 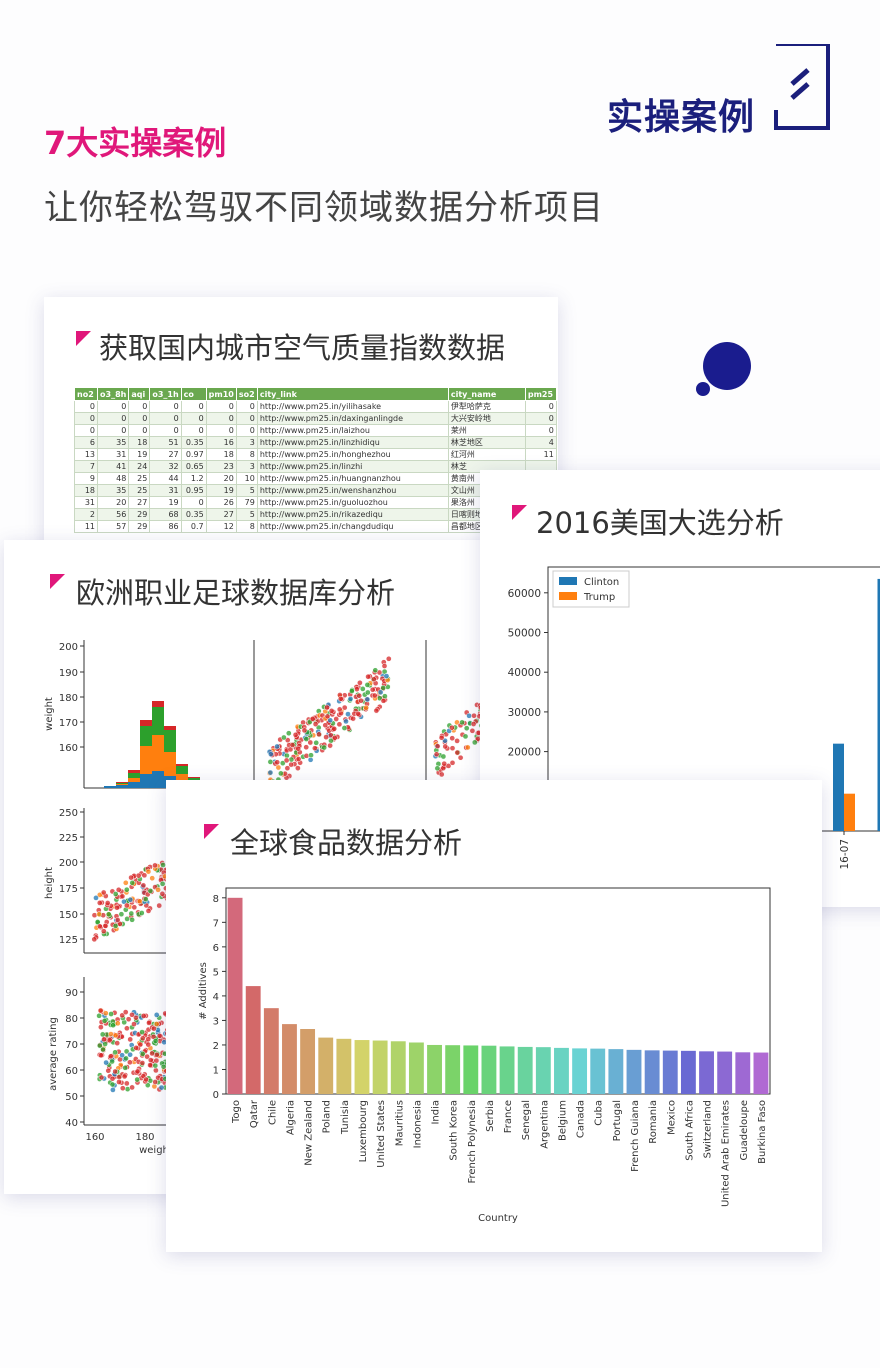 What do you see at coordinates (68, 673) in the screenshot?
I see `tick-label: 190` at bounding box center [68, 673].